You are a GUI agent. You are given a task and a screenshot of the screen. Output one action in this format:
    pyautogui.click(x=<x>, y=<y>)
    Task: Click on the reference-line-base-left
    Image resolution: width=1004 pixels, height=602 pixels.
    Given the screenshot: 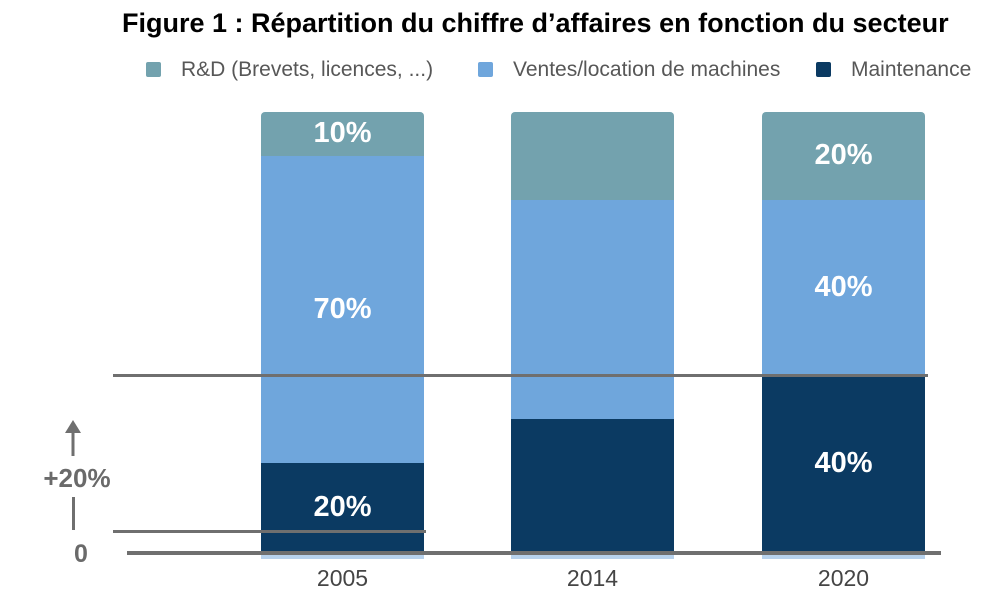 What is the action you would take?
    pyautogui.click(x=269, y=531)
    